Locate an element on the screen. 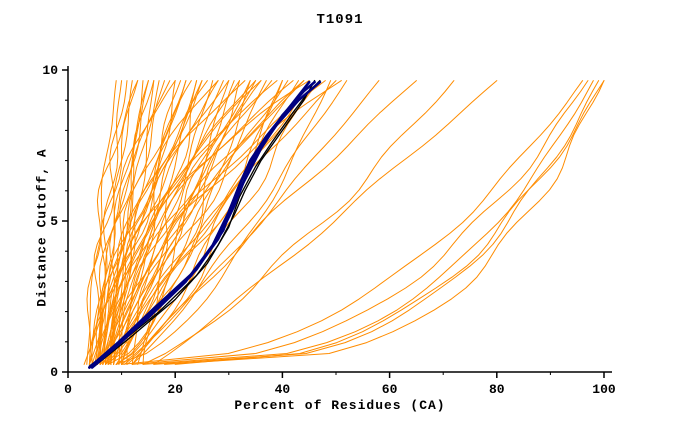 The image size is (680, 440). chart-title: T1091 is located at coordinates (340, 20).